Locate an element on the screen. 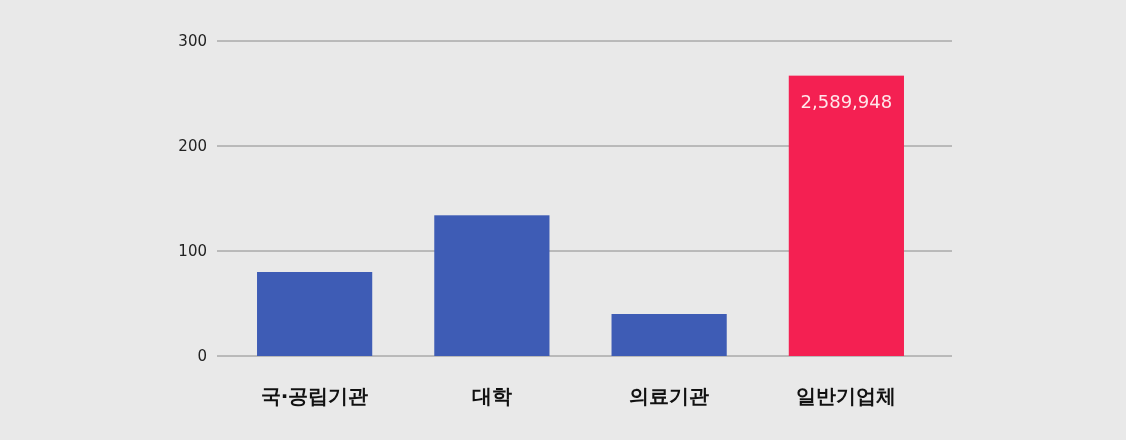  y-tick-label: 100 is located at coordinates (192, 251).